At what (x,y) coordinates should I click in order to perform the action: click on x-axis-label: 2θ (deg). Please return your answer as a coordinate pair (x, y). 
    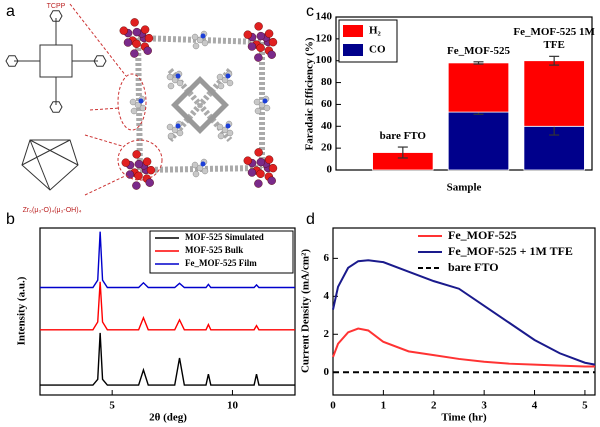
    Looking at the image, I should click on (168, 418).